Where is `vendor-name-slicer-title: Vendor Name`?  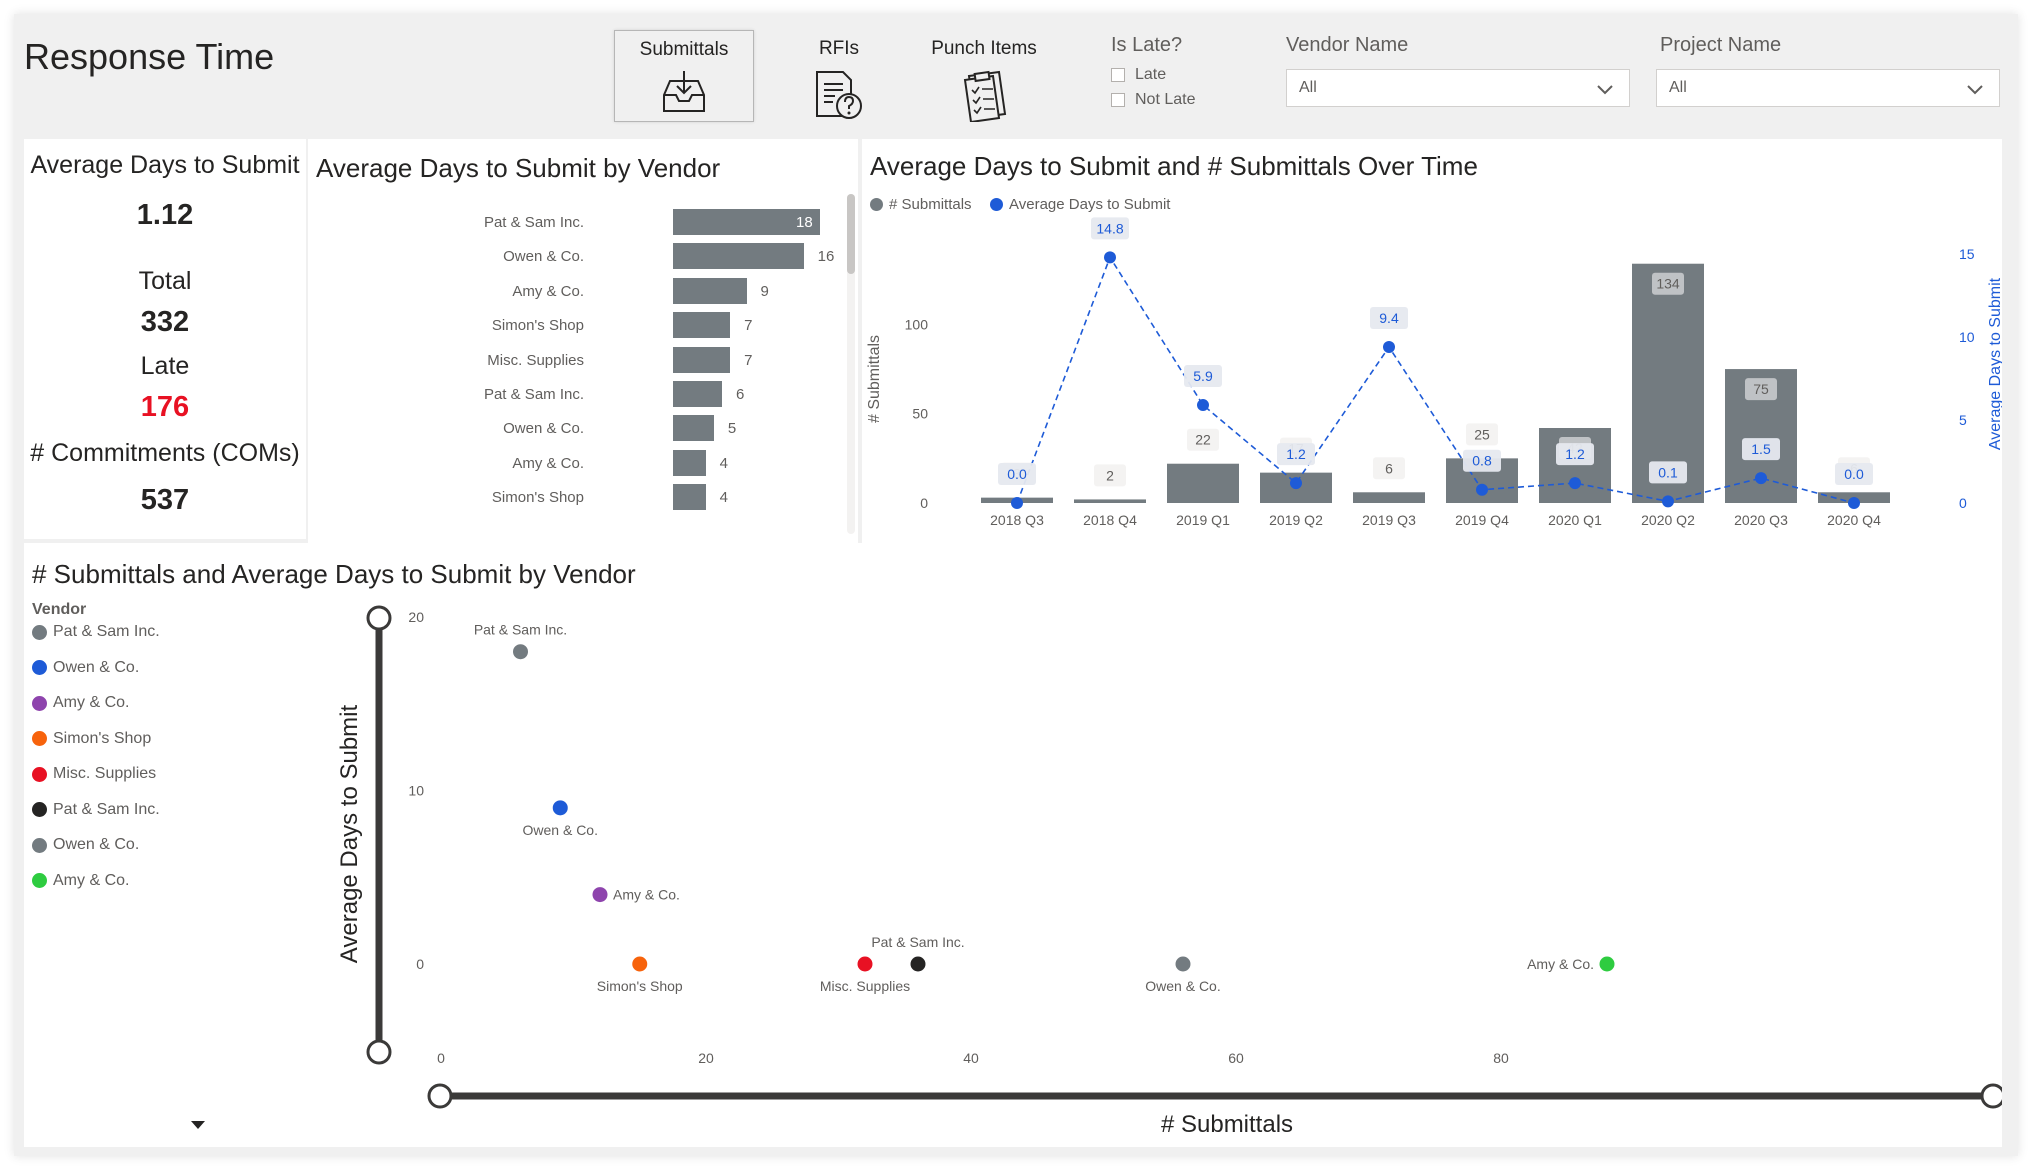 vendor-name-slicer-title: Vendor Name is located at coordinates (1347, 45).